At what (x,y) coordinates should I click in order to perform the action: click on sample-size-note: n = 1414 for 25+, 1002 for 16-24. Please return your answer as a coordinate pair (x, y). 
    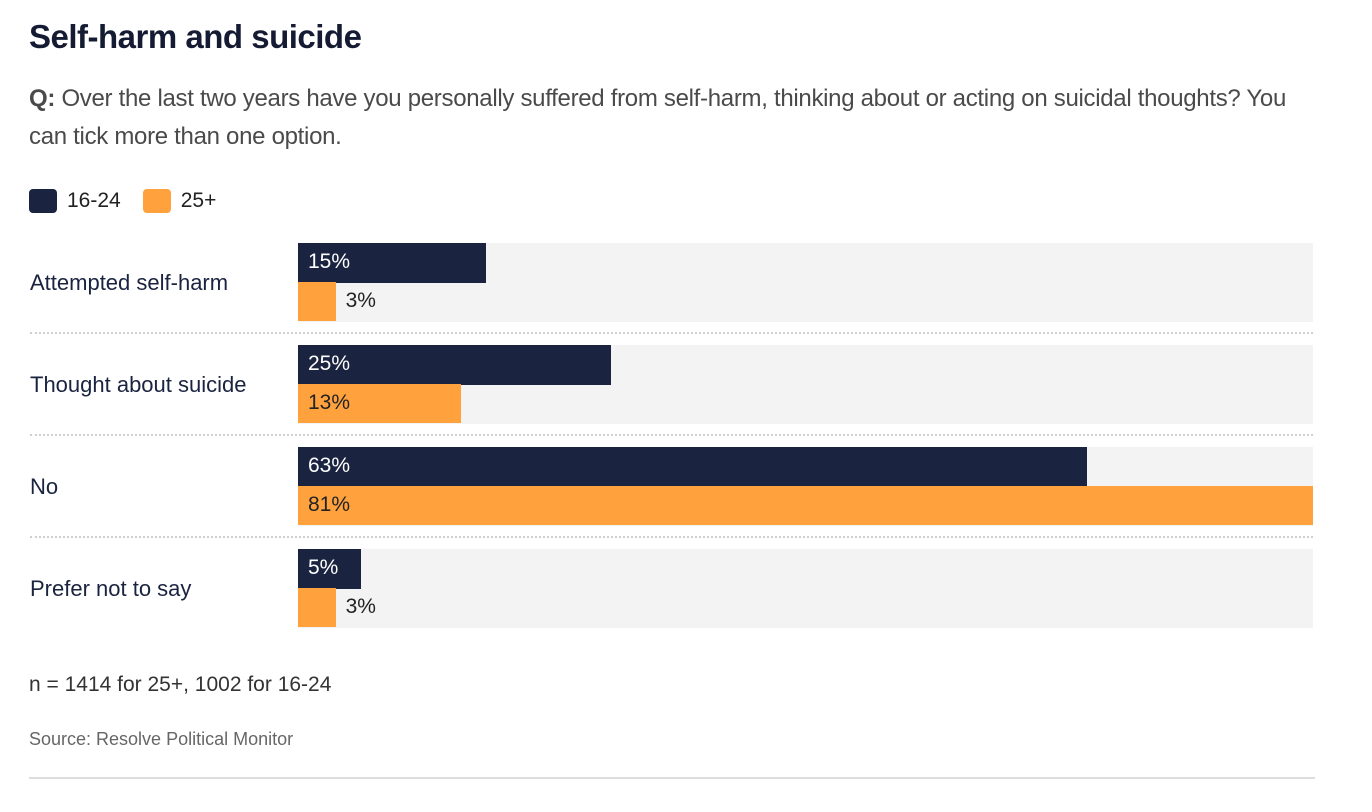
    Looking at the image, I should click on (180, 684).